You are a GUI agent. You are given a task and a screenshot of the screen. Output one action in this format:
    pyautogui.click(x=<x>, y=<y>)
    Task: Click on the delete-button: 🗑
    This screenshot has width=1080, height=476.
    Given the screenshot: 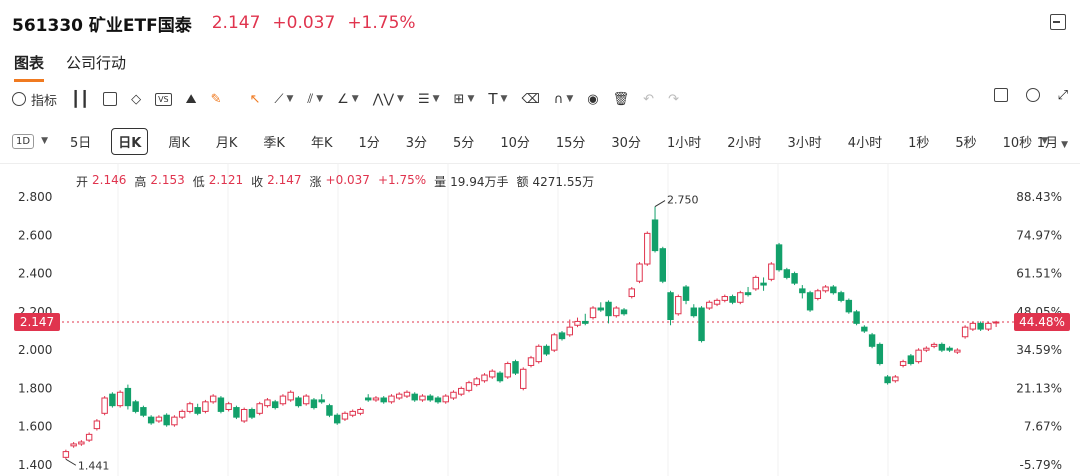 What is the action you would take?
    pyautogui.click(x=621, y=99)
    